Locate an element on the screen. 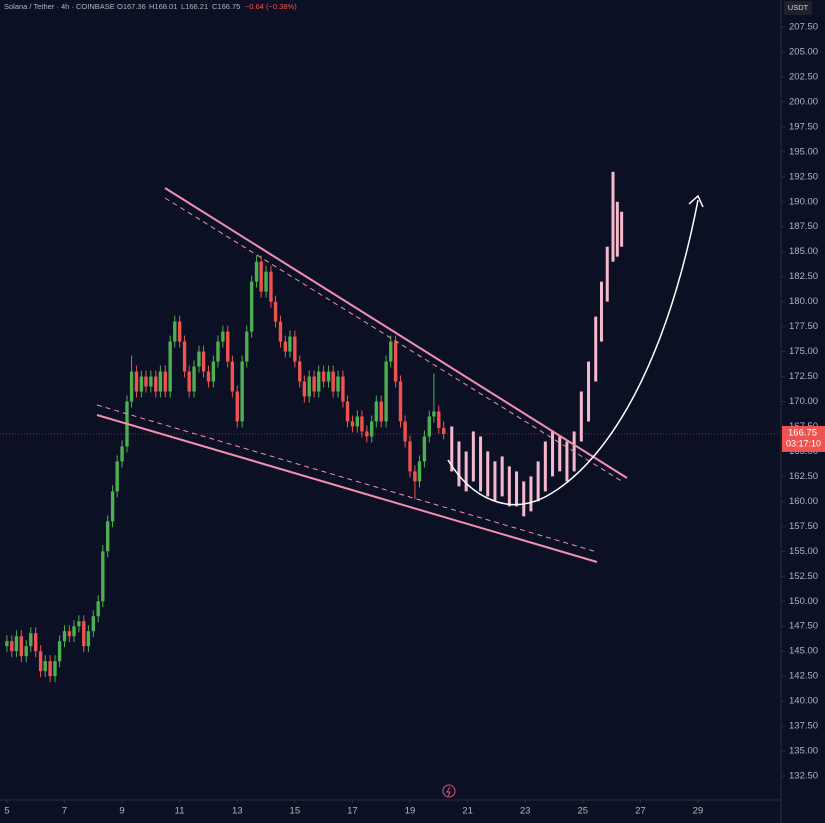 This screenshot has height=823, width=825. y-tick-label: 160.00 is located at coordinates (803, 501).